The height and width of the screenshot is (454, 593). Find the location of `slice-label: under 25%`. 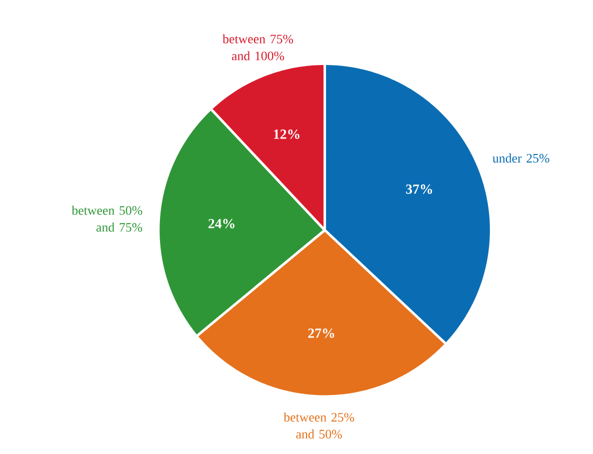

slice-label: under 25% is located at coordinates (521, 158).